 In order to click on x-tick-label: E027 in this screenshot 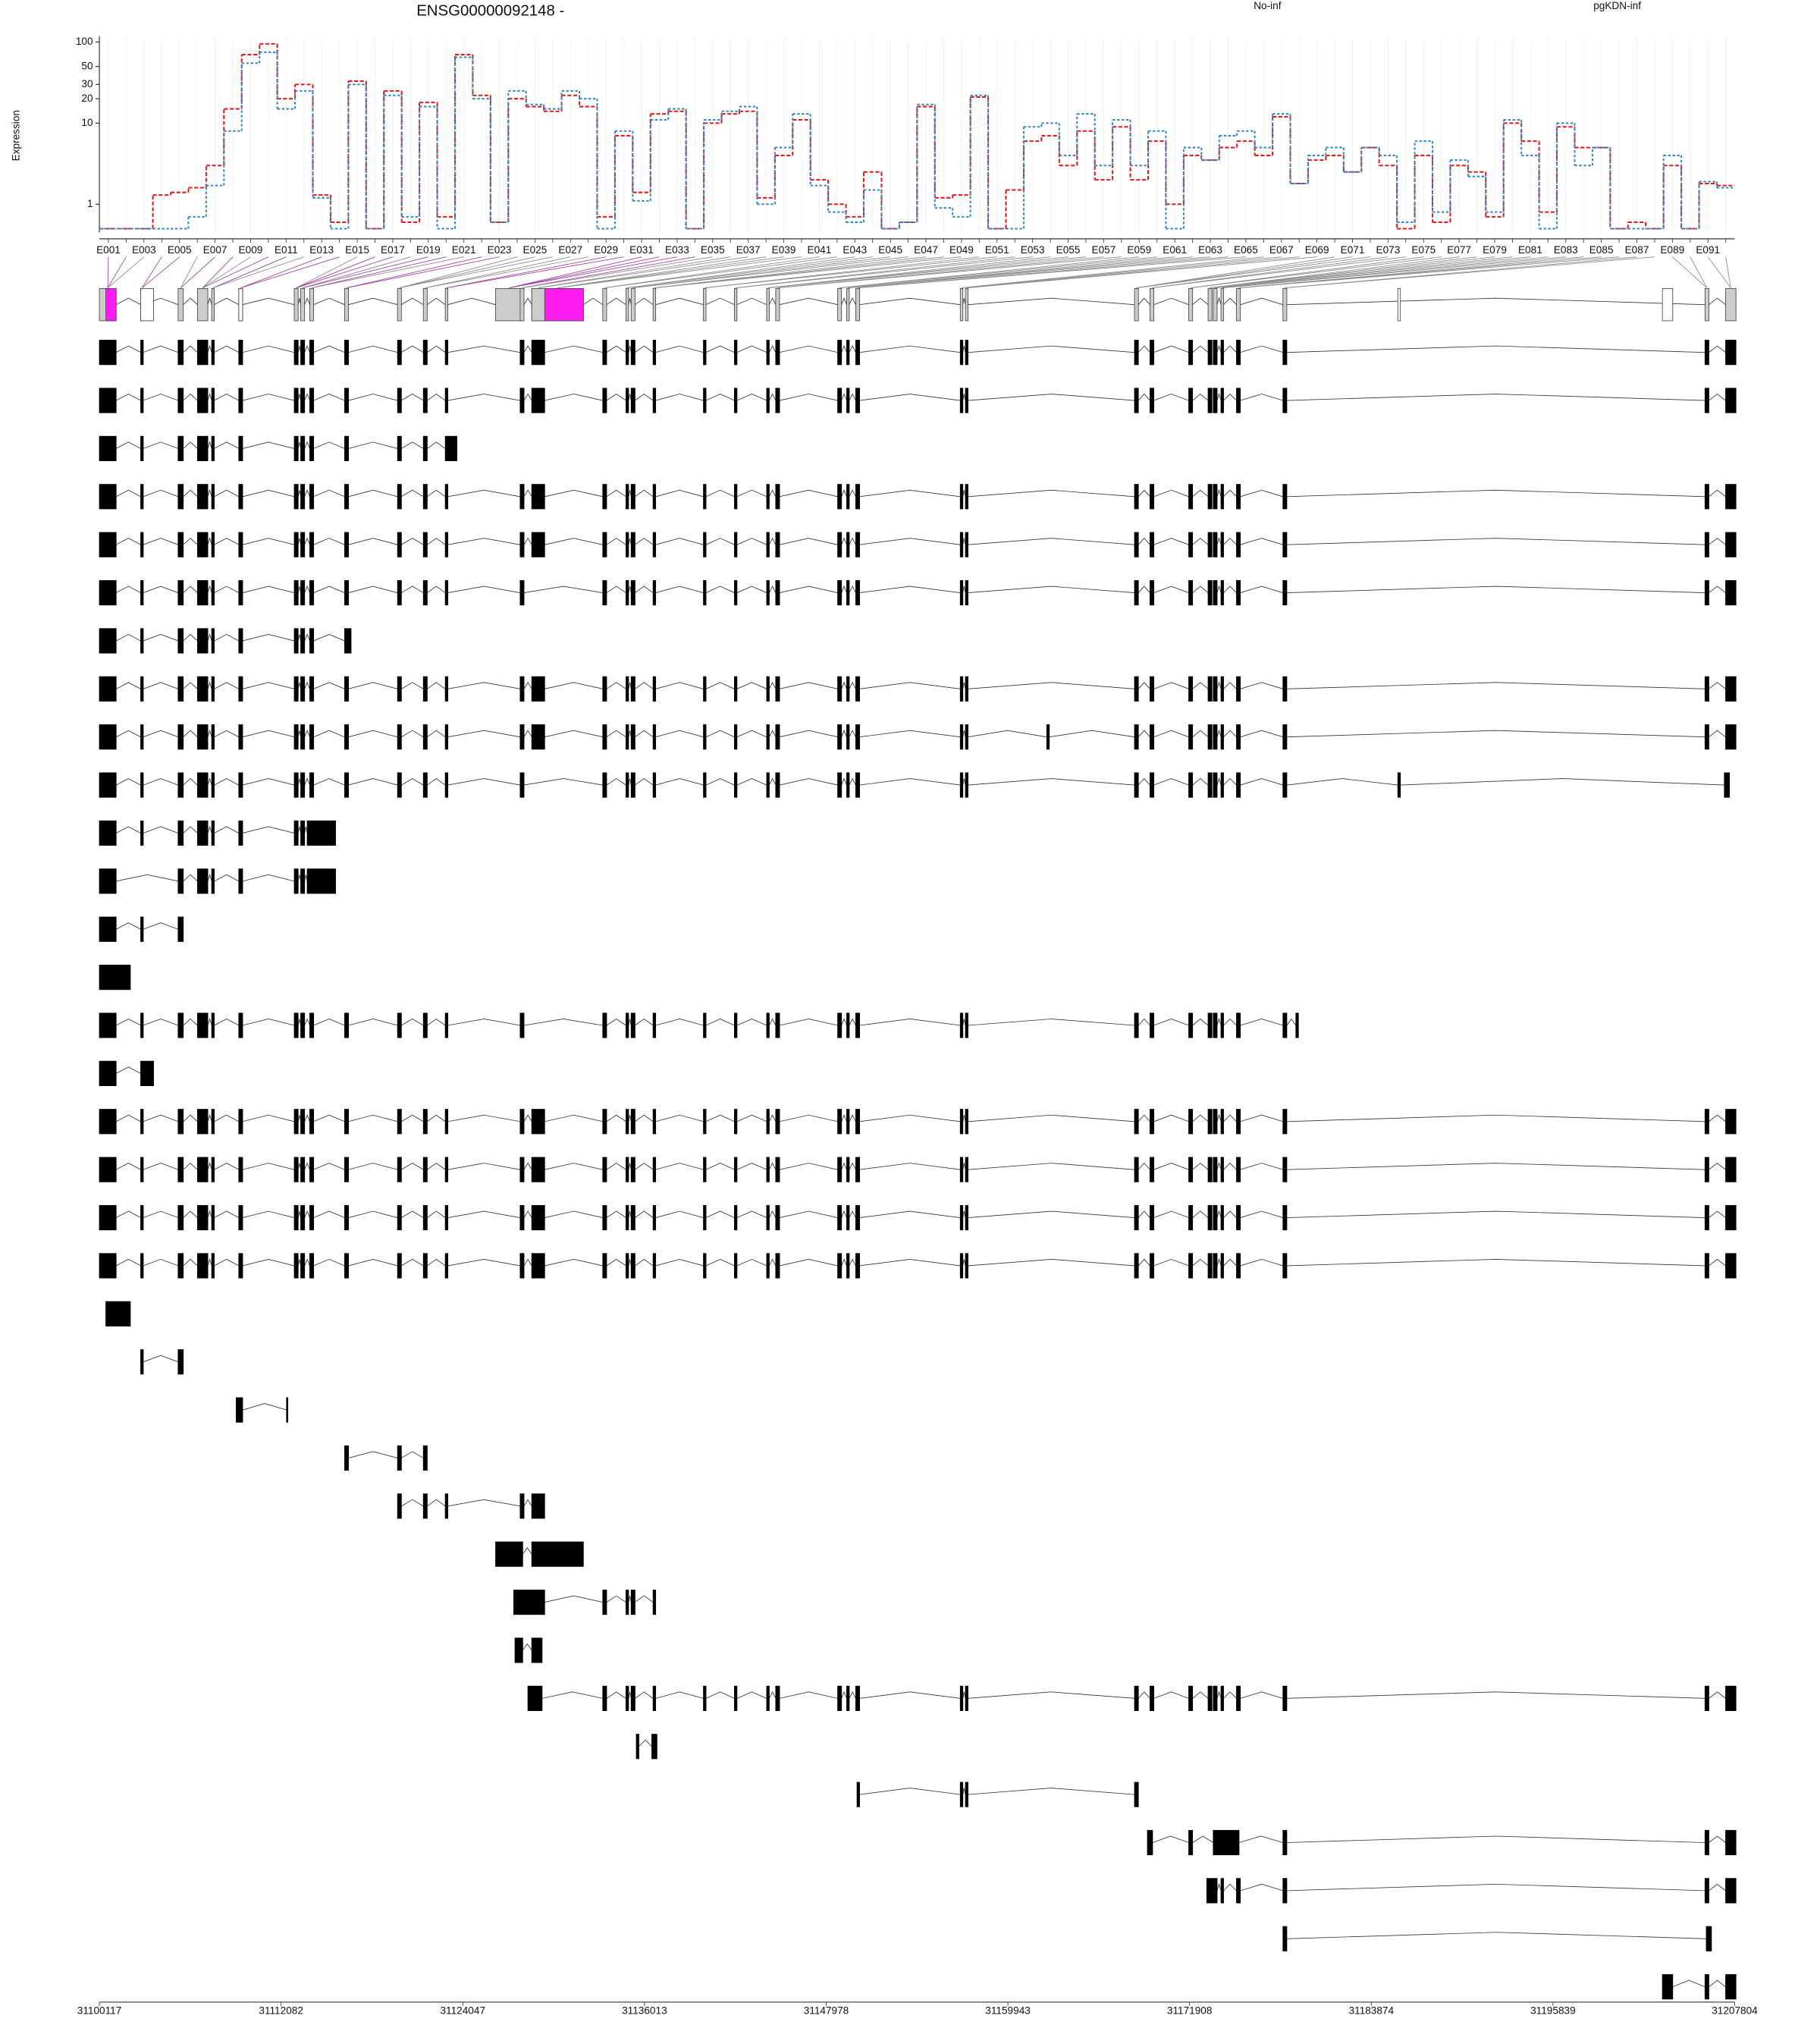, I will do `click(570, 250)`.